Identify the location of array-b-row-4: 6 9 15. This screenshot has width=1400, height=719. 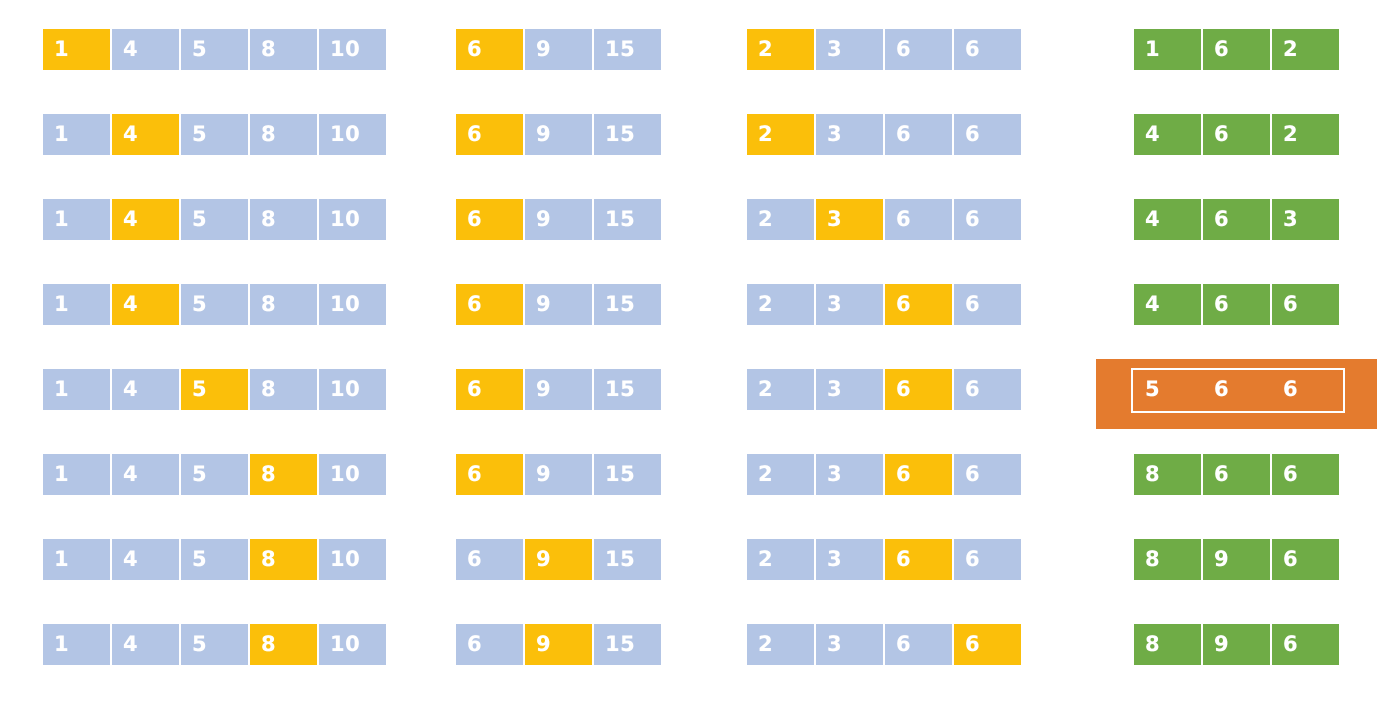
(558, 304).